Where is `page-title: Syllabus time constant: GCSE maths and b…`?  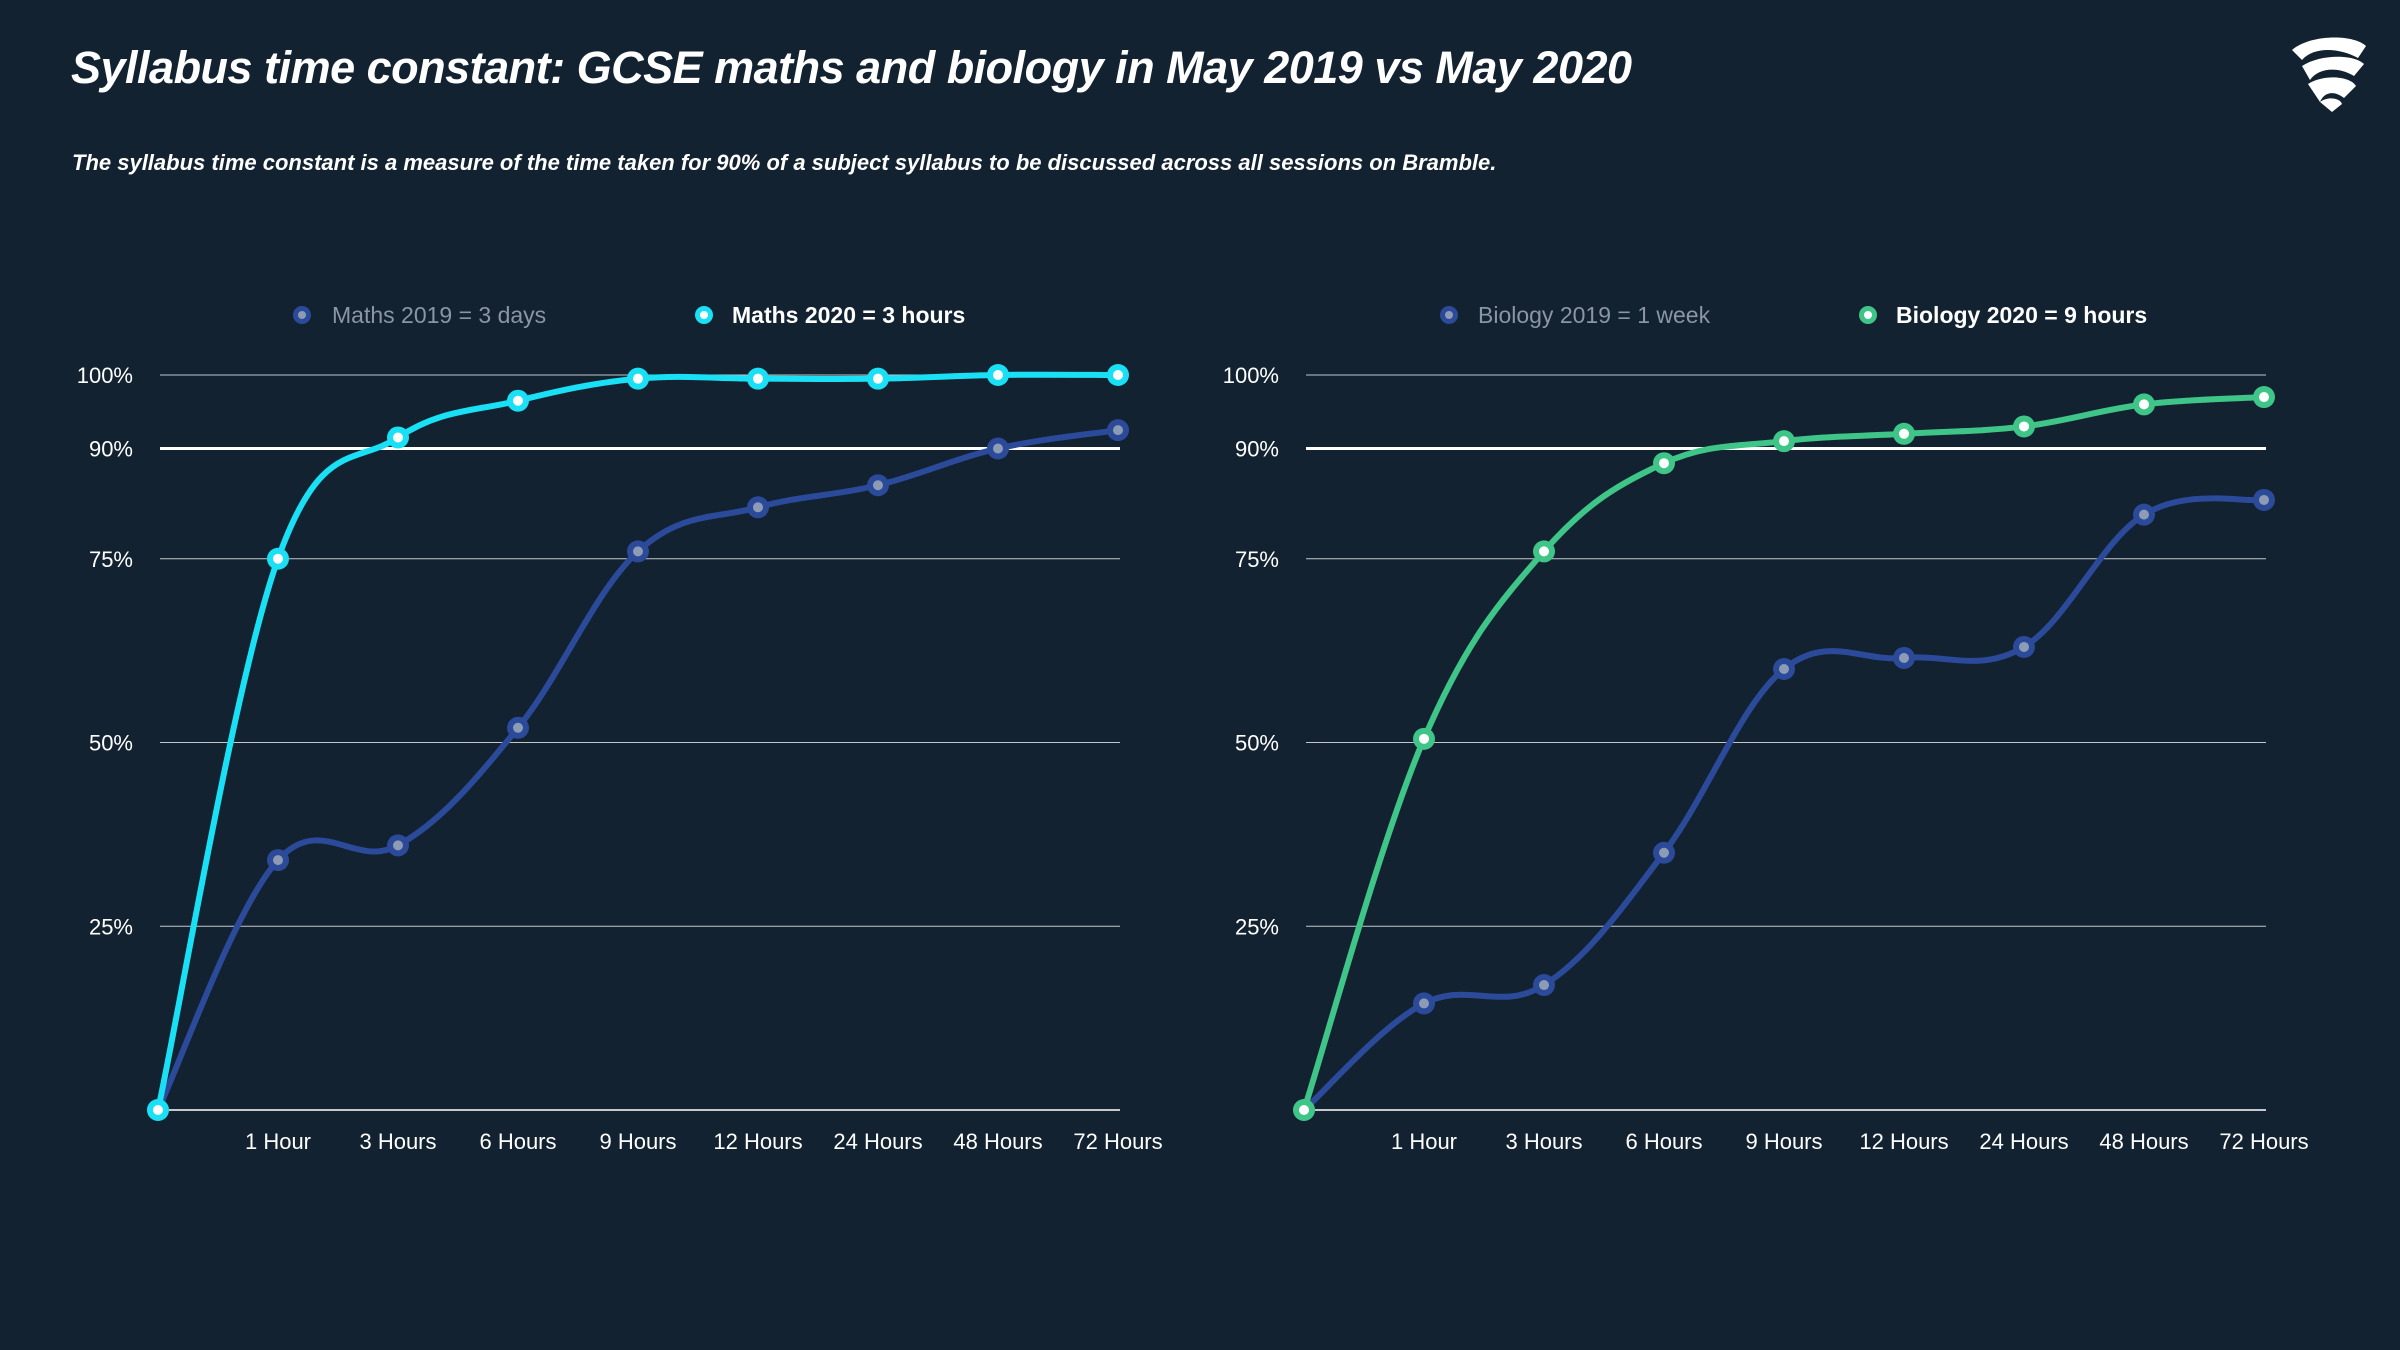 page-title: Syllabus time constant: GCSE maths and b… is located at coordinates (851, 67).